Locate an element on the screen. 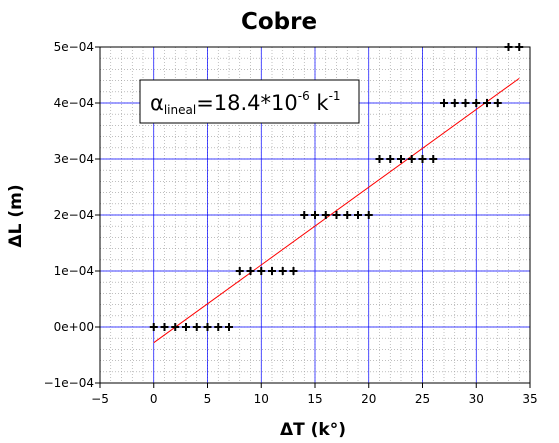 The width and height of the screenshot is (559, 443). y-tick-label: 0e+00 is located at coordinates (74, 327).